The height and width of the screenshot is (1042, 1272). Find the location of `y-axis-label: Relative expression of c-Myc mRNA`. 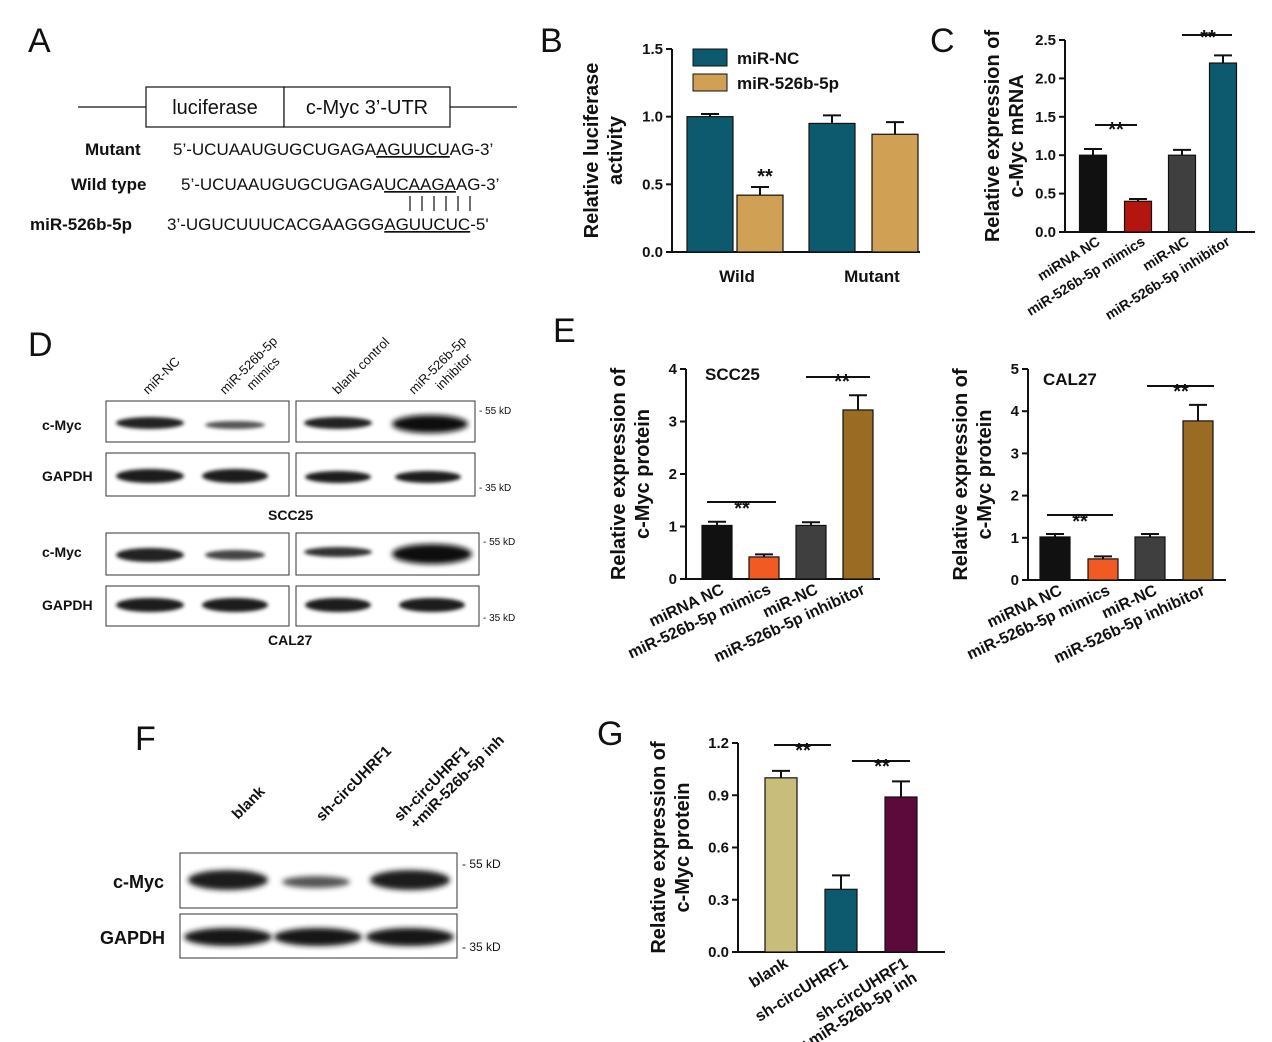

y-axis-label: Relative expression of c-Myc mRNA is located at coordinates (1005, 136).